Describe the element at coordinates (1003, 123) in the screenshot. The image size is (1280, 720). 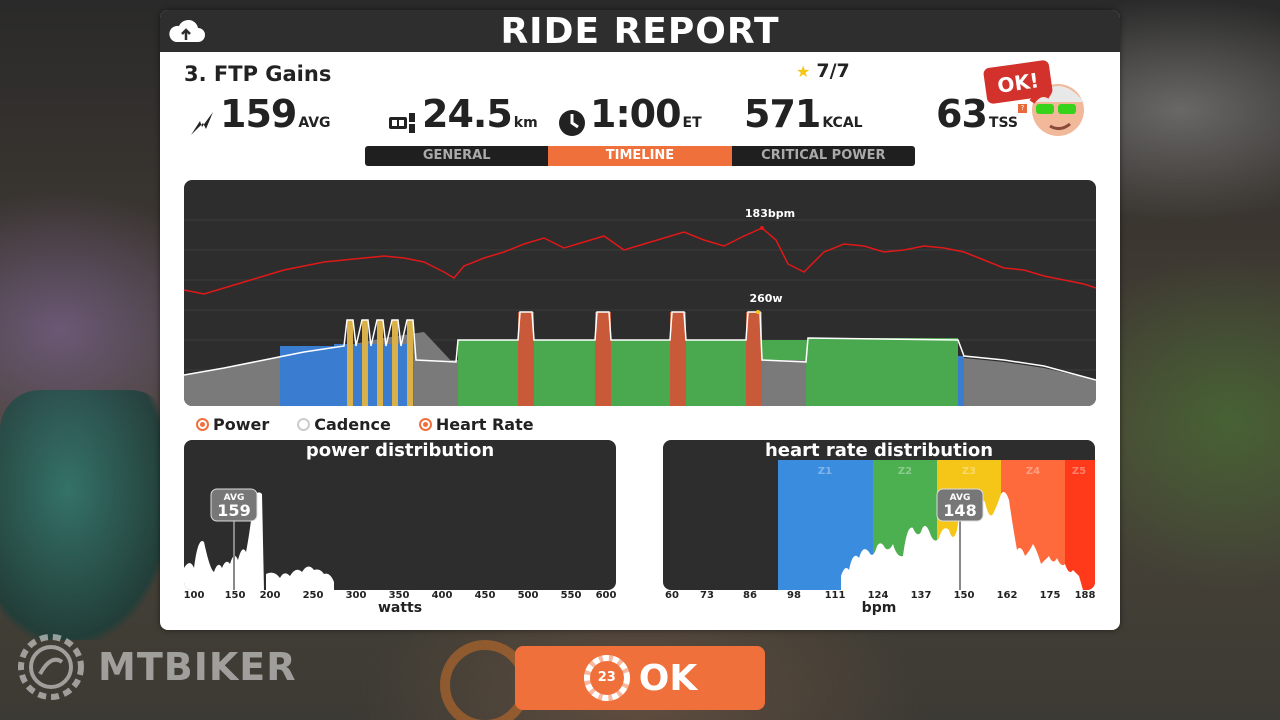
I see `tss-unit: TSS` at that location.